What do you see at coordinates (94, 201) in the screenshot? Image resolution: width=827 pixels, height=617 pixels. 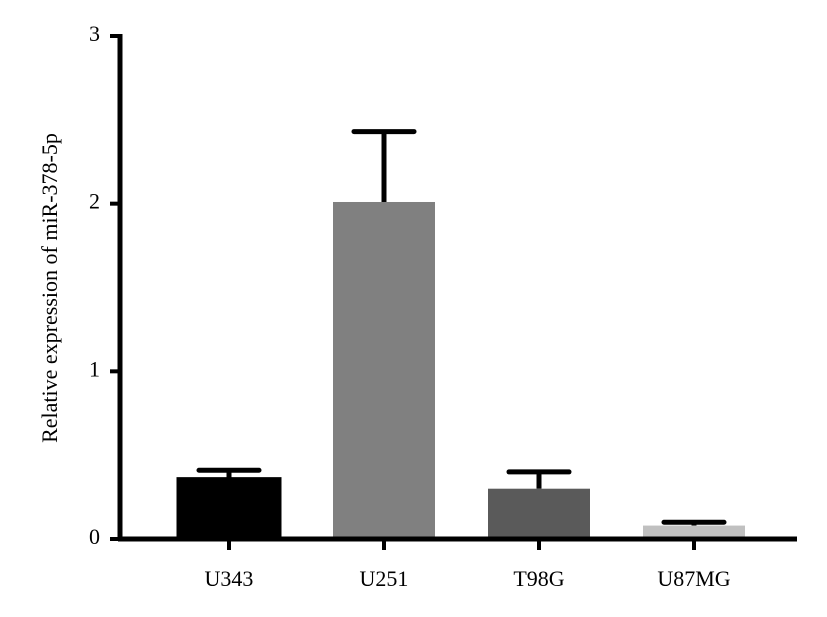 I see `y-tick-label: 2` at bounding box center [94, 201].